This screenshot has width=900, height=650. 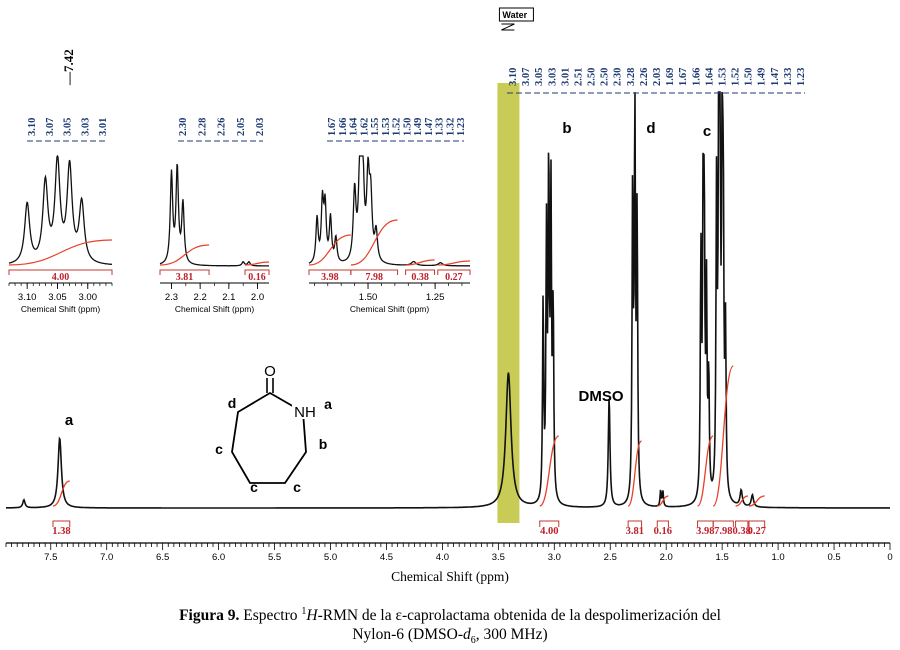 I want to click on shift-label-top-text-15: 1.64, so click(x=709, y=76).